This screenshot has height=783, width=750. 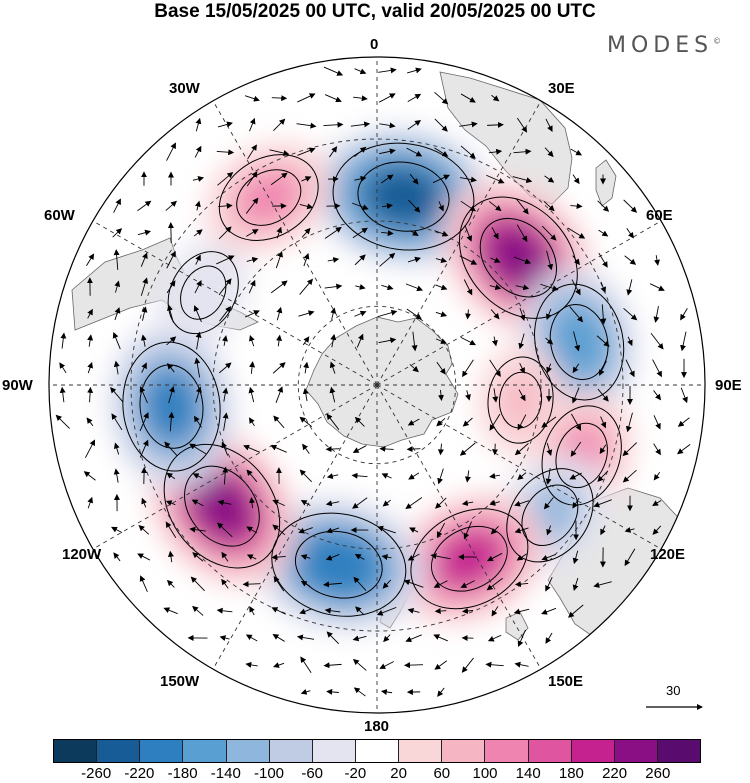 I want to click on colorbar-tick-label: 100, so click(x=485, y=773).